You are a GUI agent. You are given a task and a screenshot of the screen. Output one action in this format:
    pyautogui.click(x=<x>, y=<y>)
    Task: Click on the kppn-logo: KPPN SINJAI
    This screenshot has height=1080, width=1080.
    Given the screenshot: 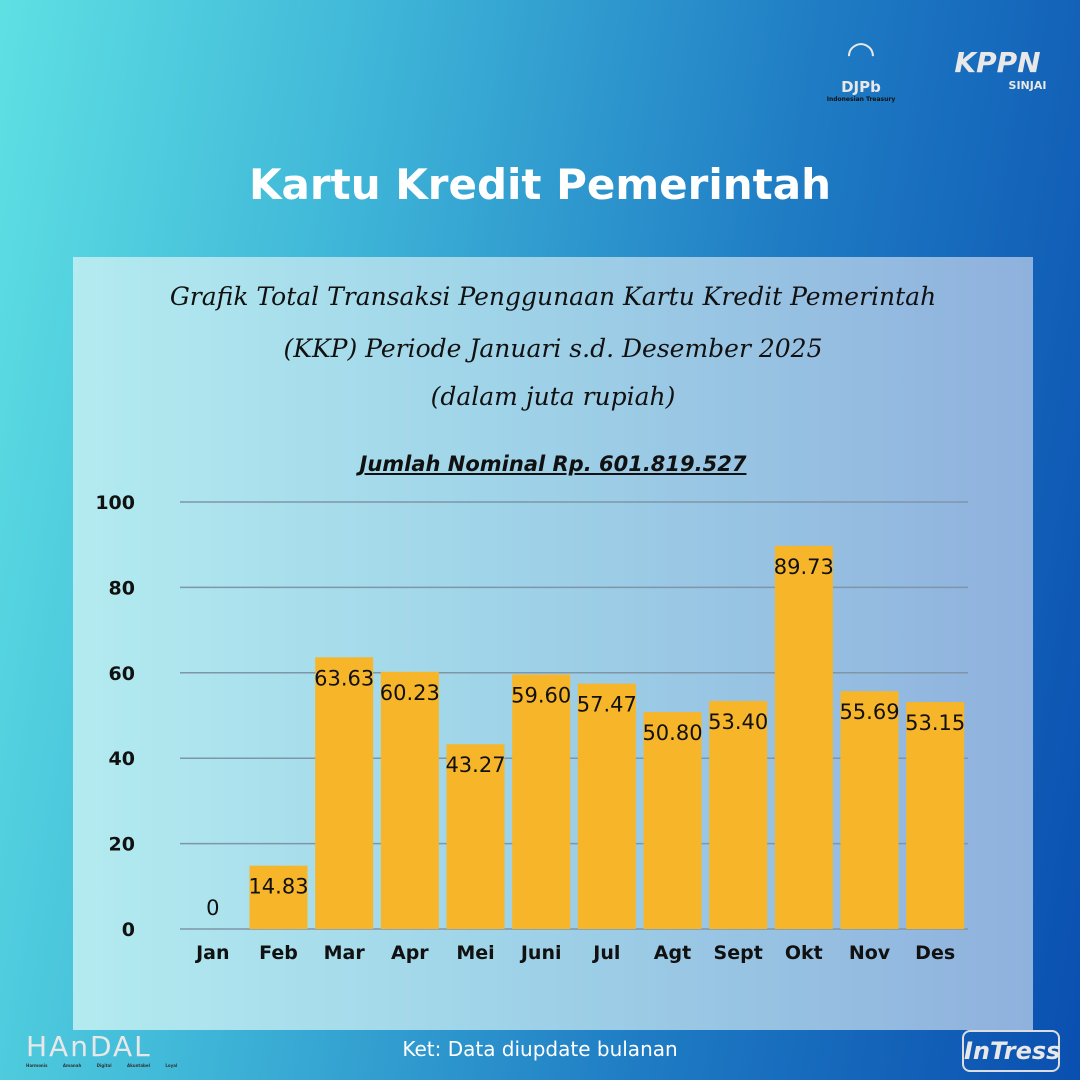 What is the action you would take?
    pyautogui.click(x=997, y=69)
    